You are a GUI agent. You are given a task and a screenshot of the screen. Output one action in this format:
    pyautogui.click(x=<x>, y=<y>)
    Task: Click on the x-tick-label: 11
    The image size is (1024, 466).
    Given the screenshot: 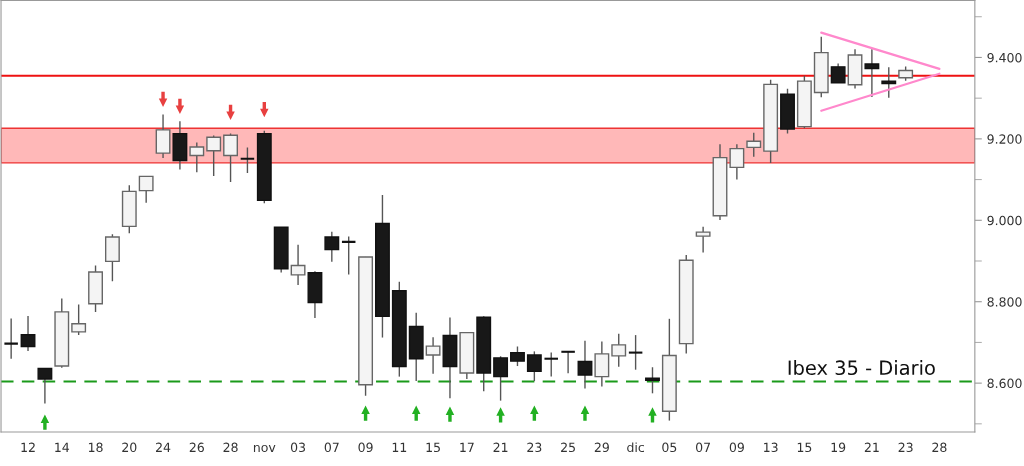 What is the action you would take?
    pyautogui.click(x=399, y=447)
    